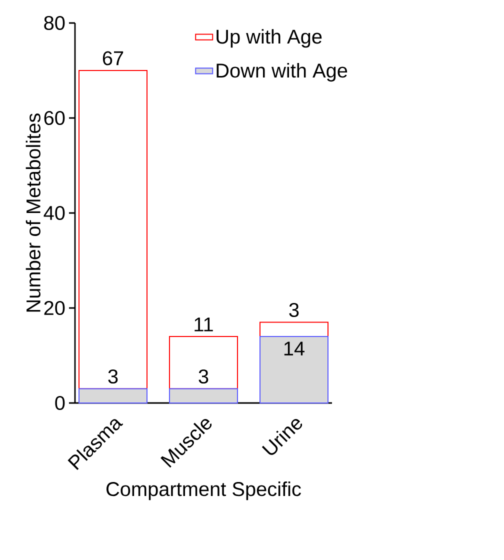 This screenshot has width=504, height=560. Describe the element at coordinates (60, 403) in the screenshot. I see `y-tick-label: 0` at that location.